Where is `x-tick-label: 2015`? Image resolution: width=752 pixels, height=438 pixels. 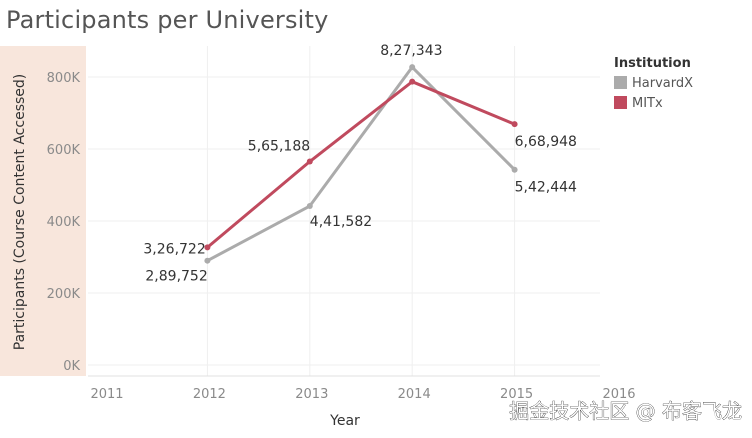 x-tick-label: 2015 is located at coordinates (516, 394).